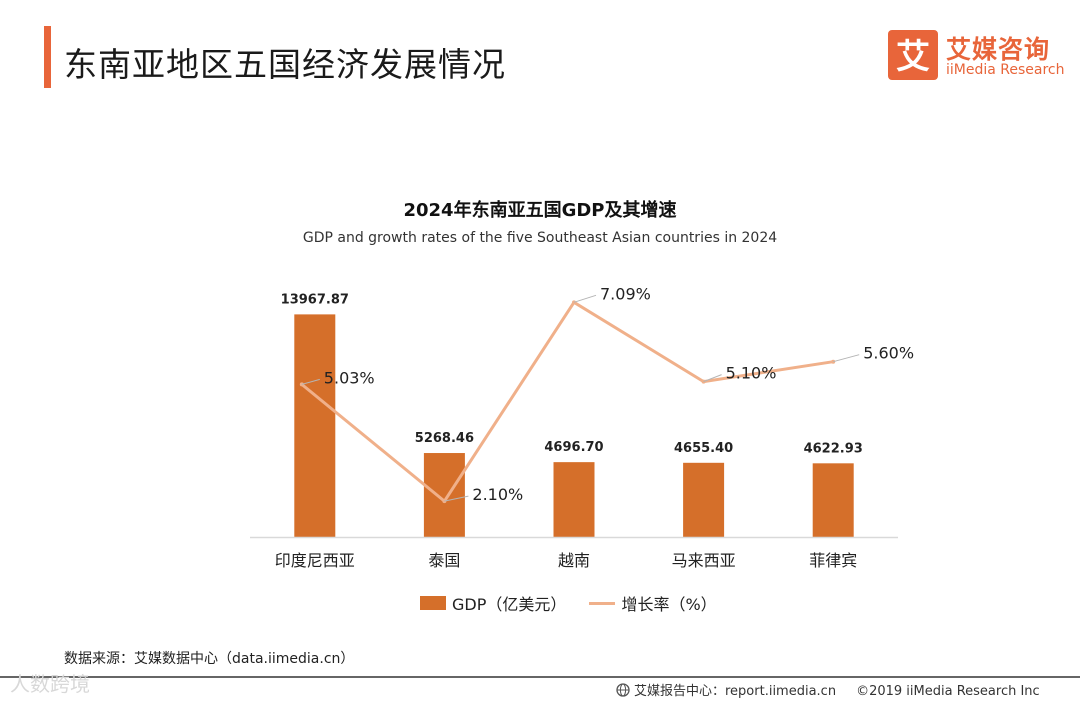 This screenshot has height=702, width=1080. What do you see at coordinates (573, 447) in the screenshot?
I see `bar-value-label: 4696.70` at bounding box center [573, 447].